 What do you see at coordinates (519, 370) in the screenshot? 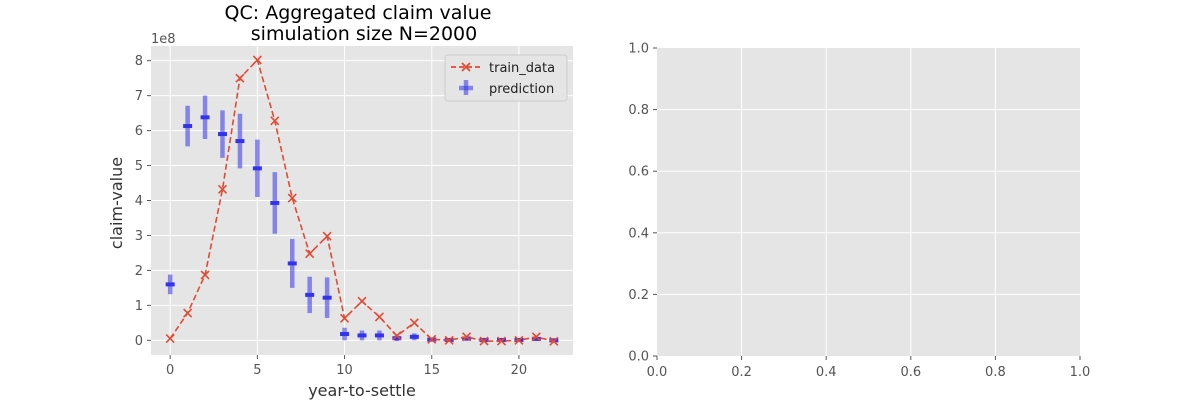
I see `x-tick-label: 20` at bounding box center [519, 370].